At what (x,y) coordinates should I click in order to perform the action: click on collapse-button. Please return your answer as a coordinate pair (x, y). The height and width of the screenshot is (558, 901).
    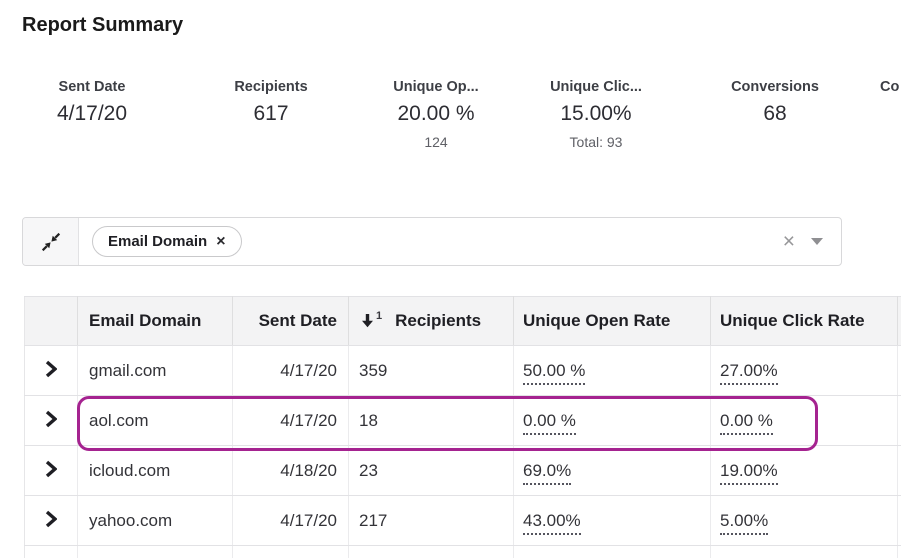
    Looking at the image, I should click on (51, 241).